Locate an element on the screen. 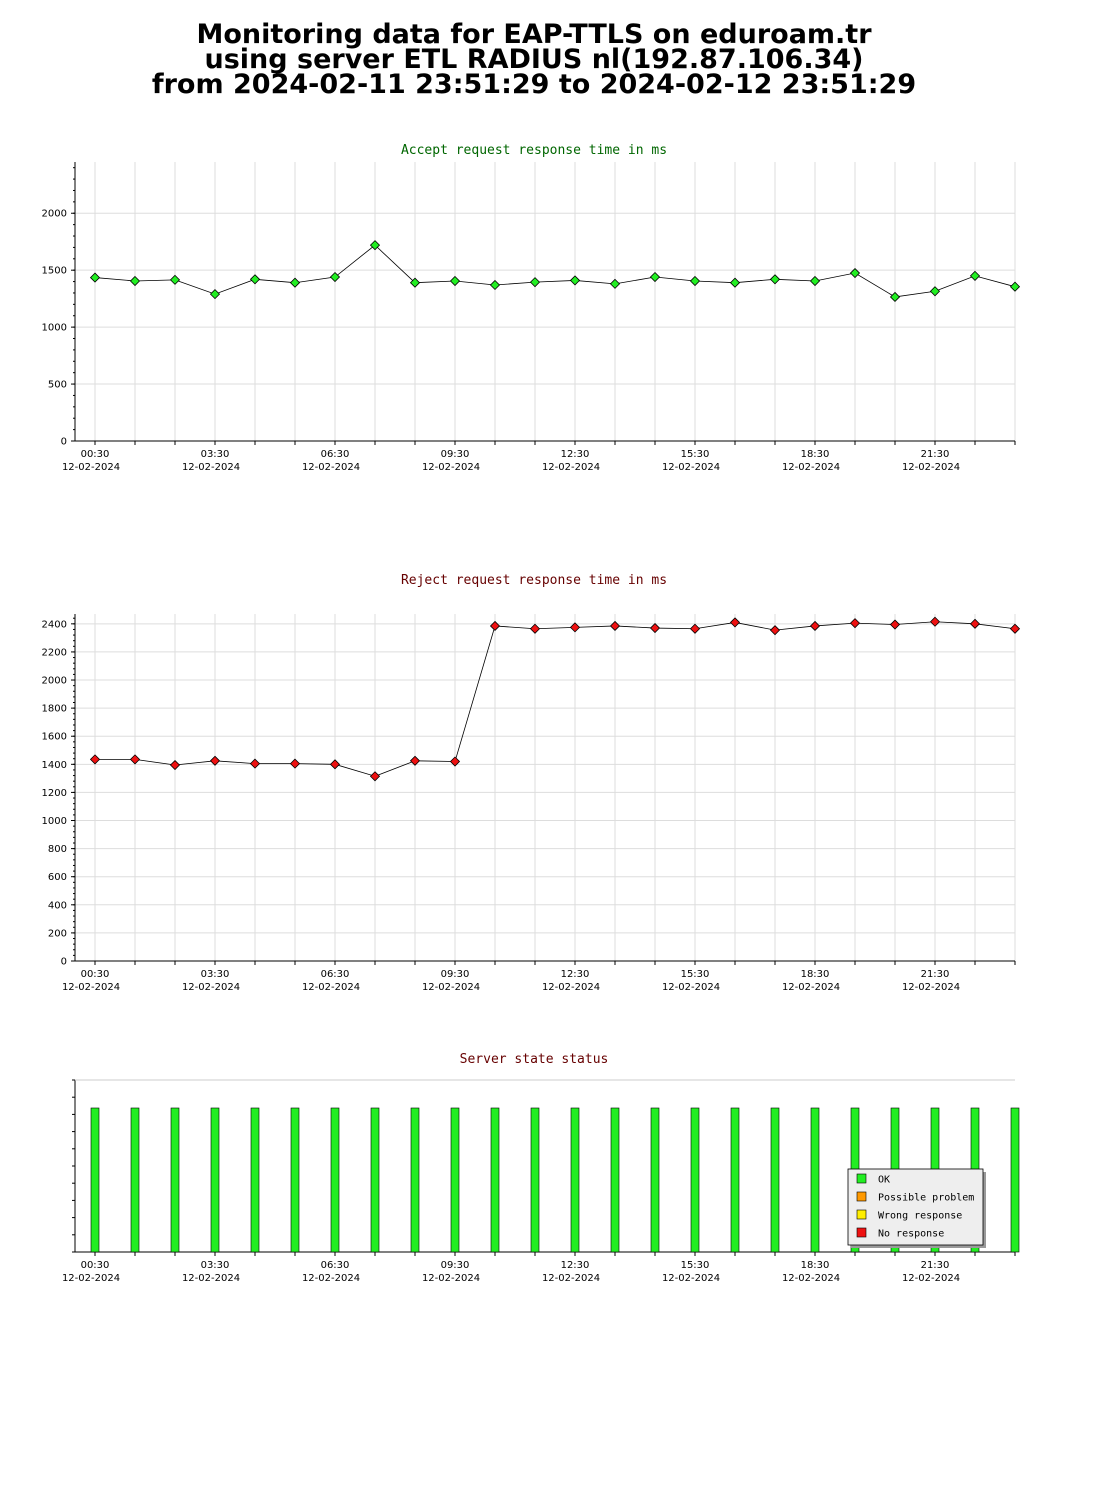 The image size is (1100, 1500). series-line is located at coordinates (555, 271).